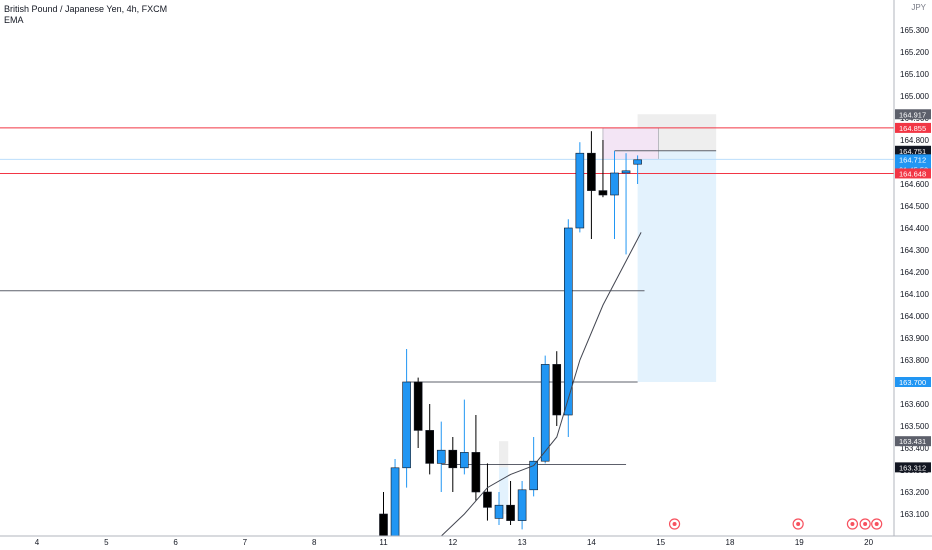 This screenshot has height=550, width=932. Describe the element at coordinates (914, 492) in the screenshot. I see `y-tick-label: 163.200` at that location.